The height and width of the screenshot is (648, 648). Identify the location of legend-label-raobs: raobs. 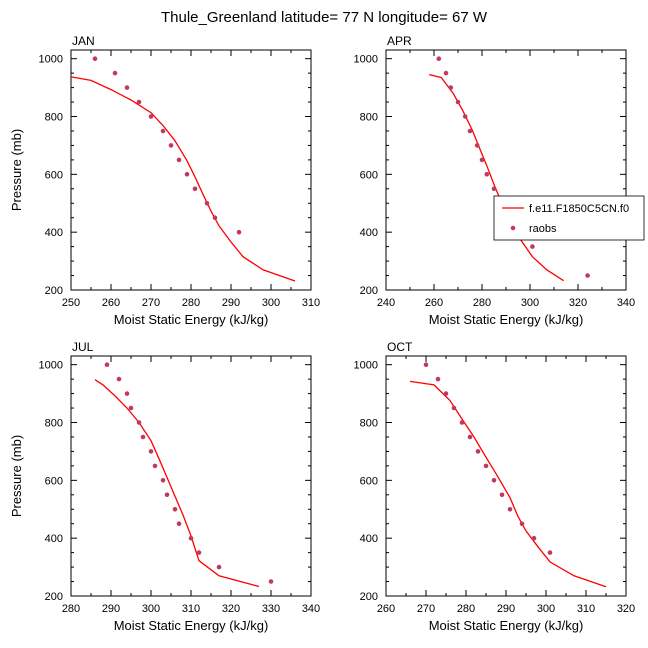
(543, 229).